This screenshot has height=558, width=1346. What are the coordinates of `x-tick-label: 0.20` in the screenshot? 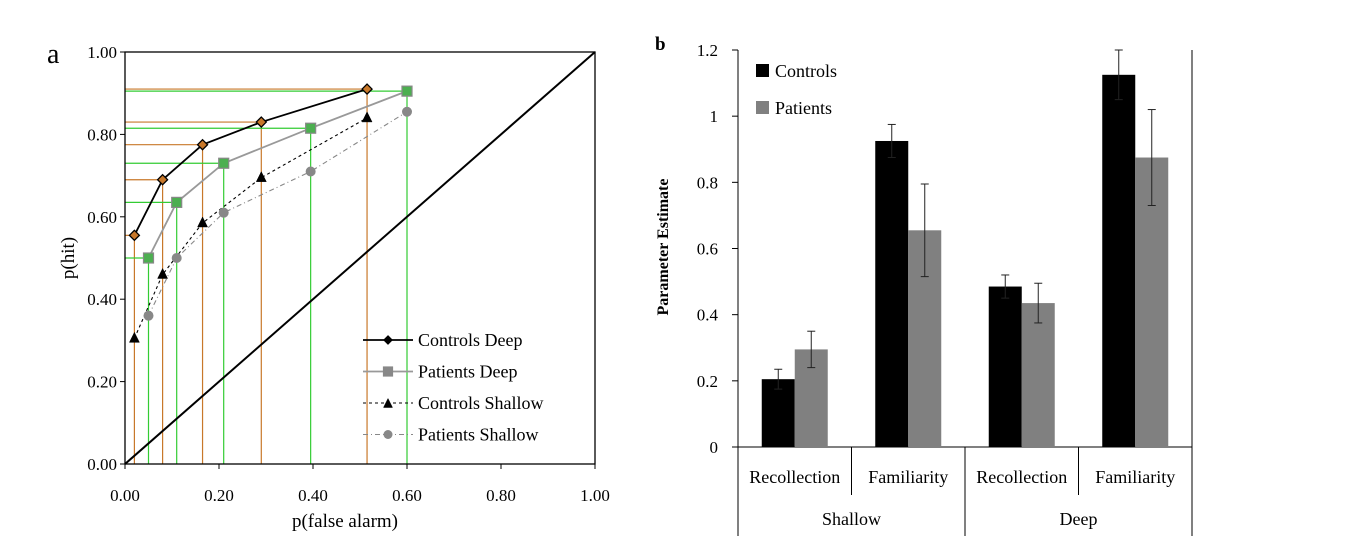 It's located at (219, 495).